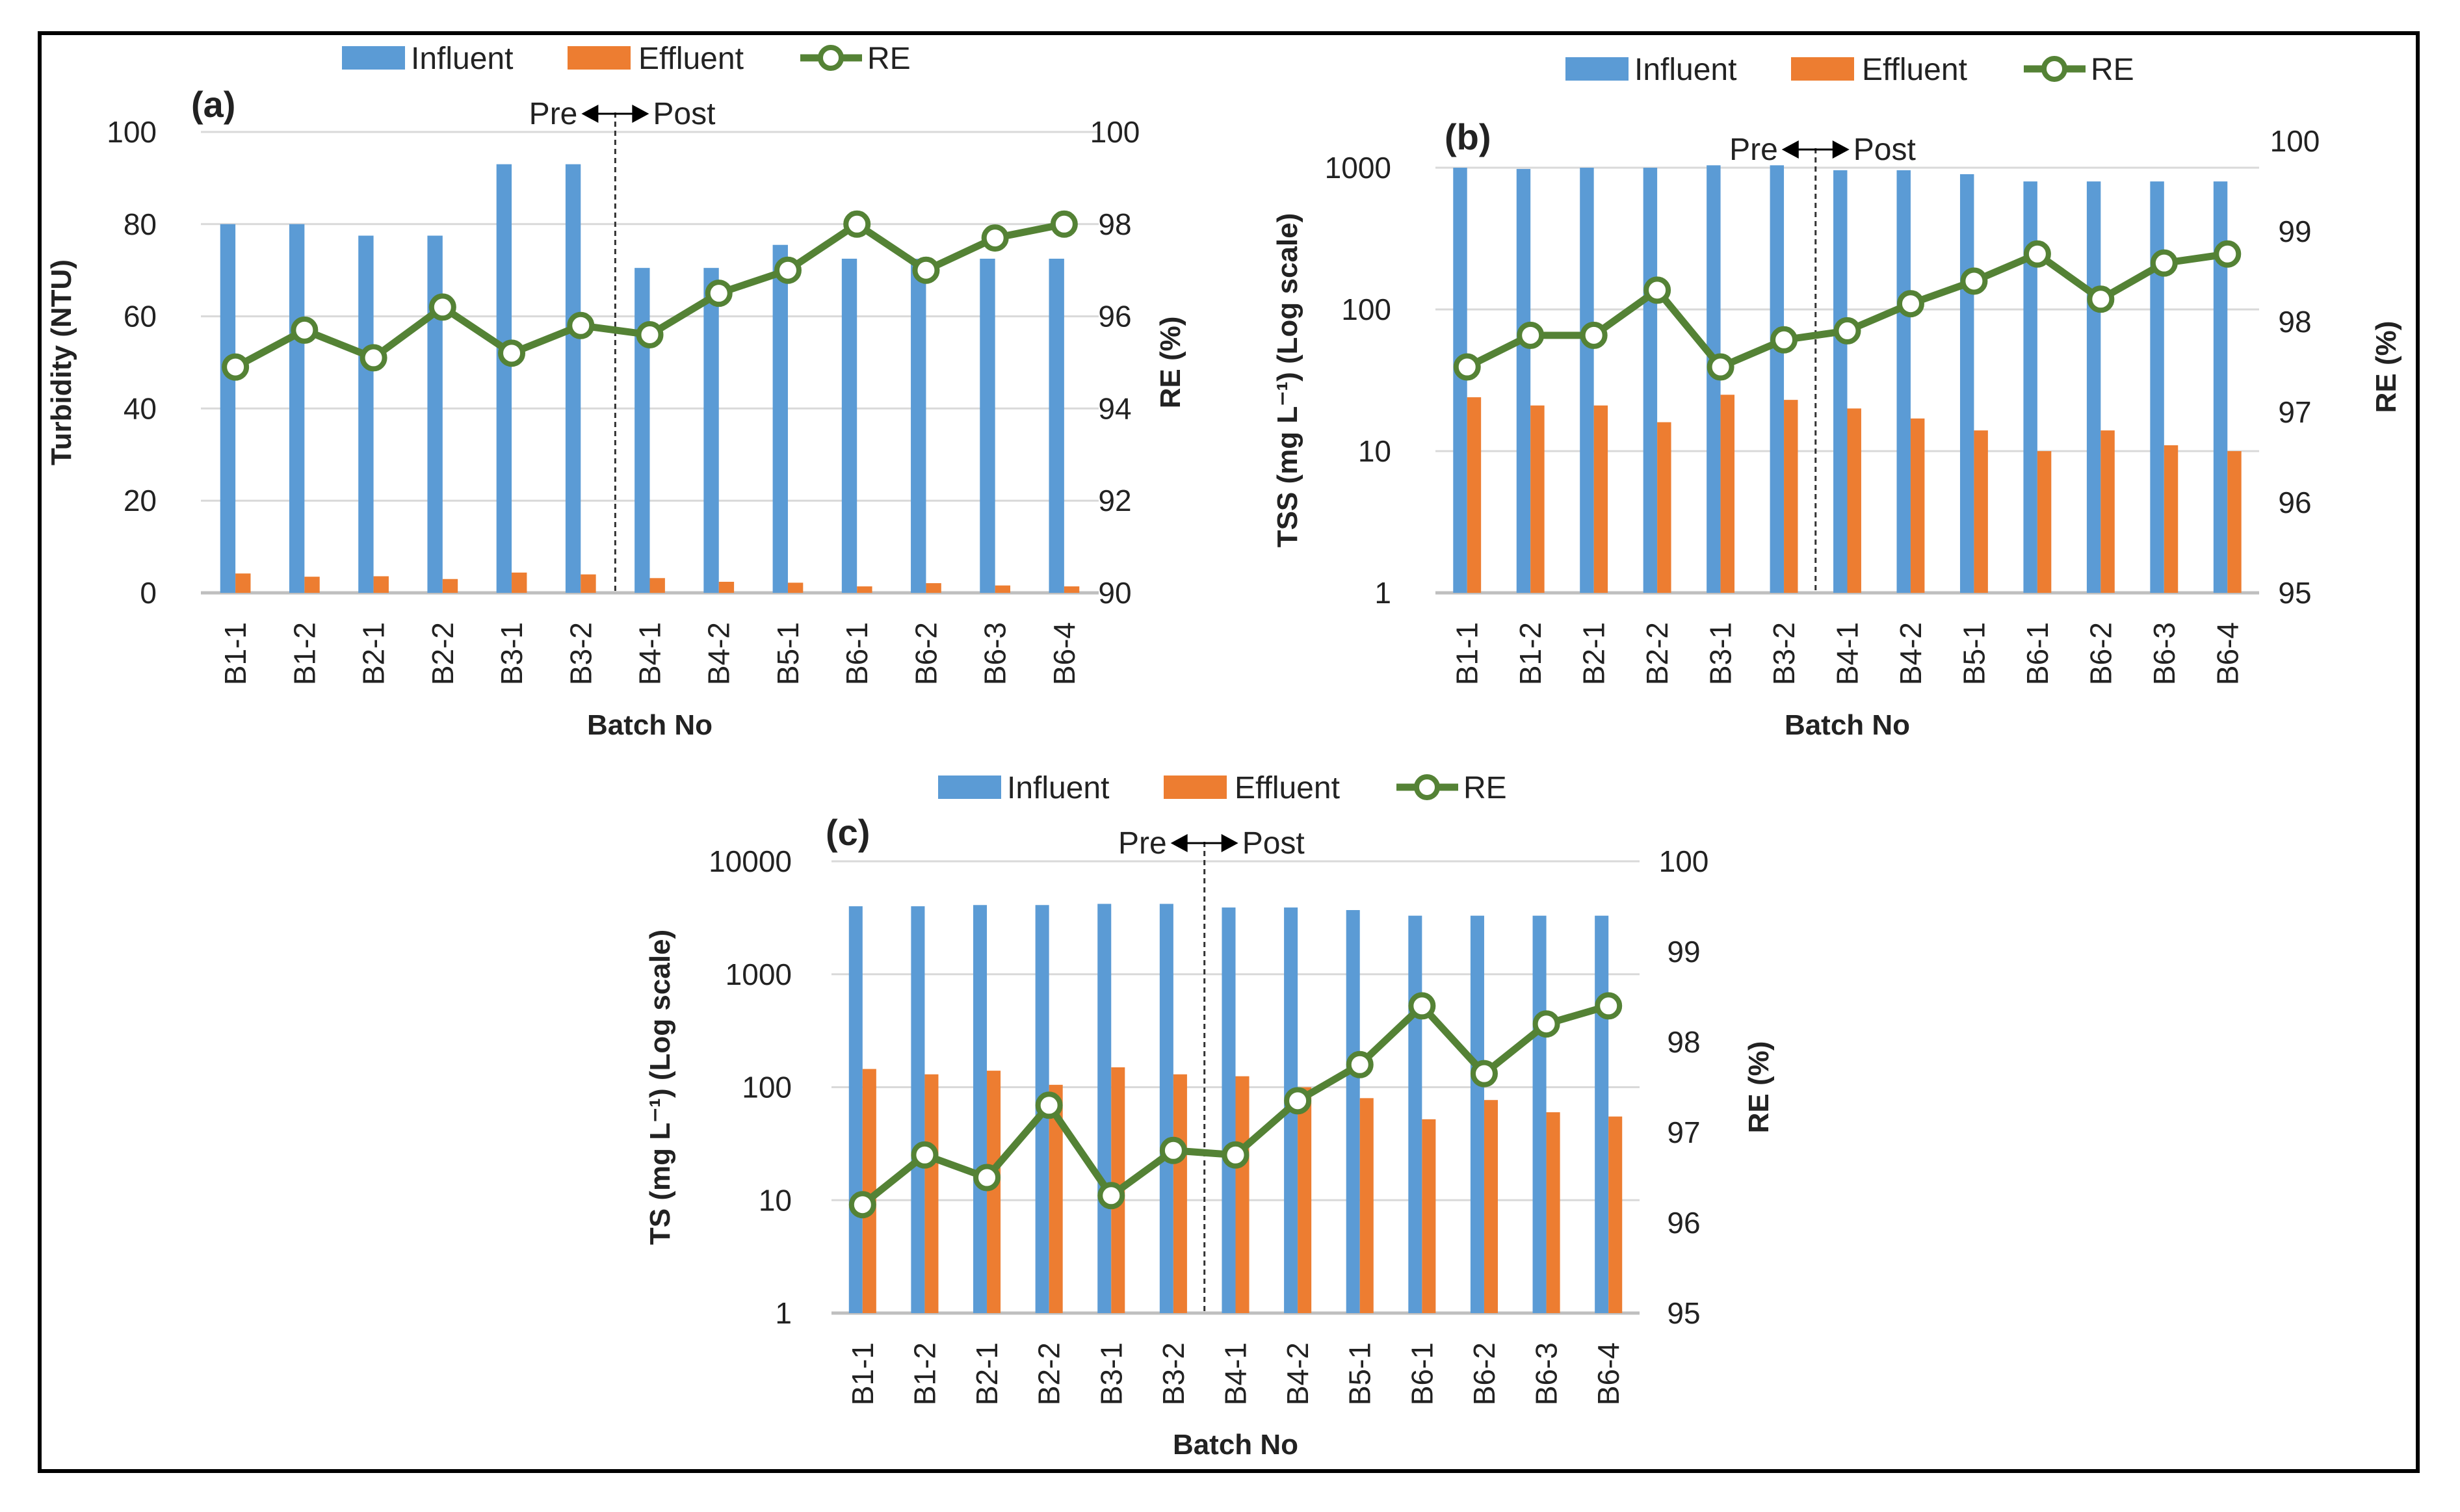  Describe the element at coordinates (1885, 150) in the screenshot. I see `post-label: Post` at that location.